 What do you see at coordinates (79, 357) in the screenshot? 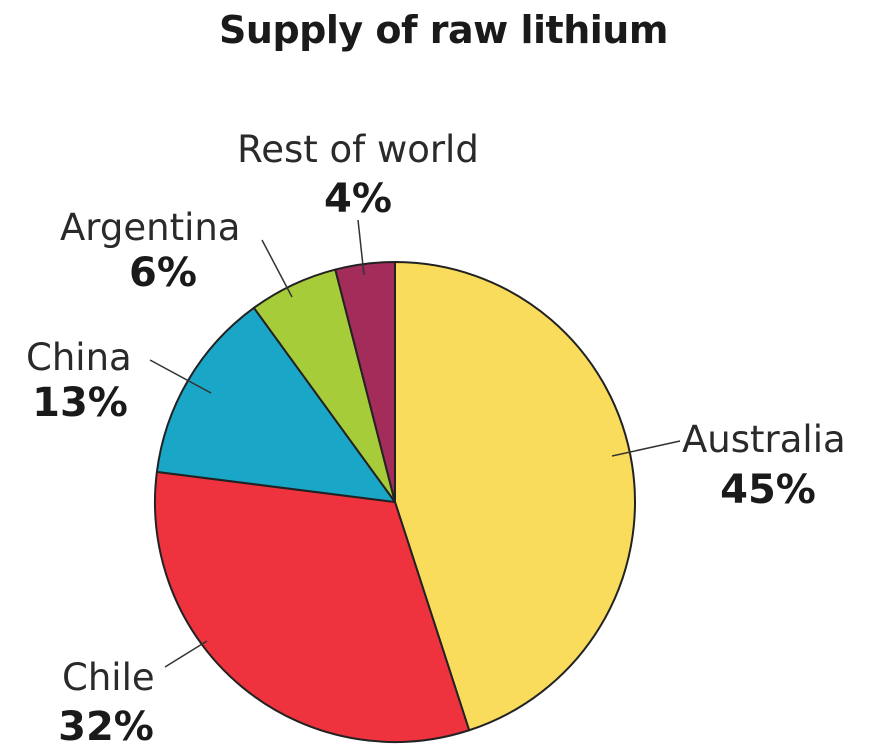
I see `slice-label-china: China` at bounding box center [79, 357].